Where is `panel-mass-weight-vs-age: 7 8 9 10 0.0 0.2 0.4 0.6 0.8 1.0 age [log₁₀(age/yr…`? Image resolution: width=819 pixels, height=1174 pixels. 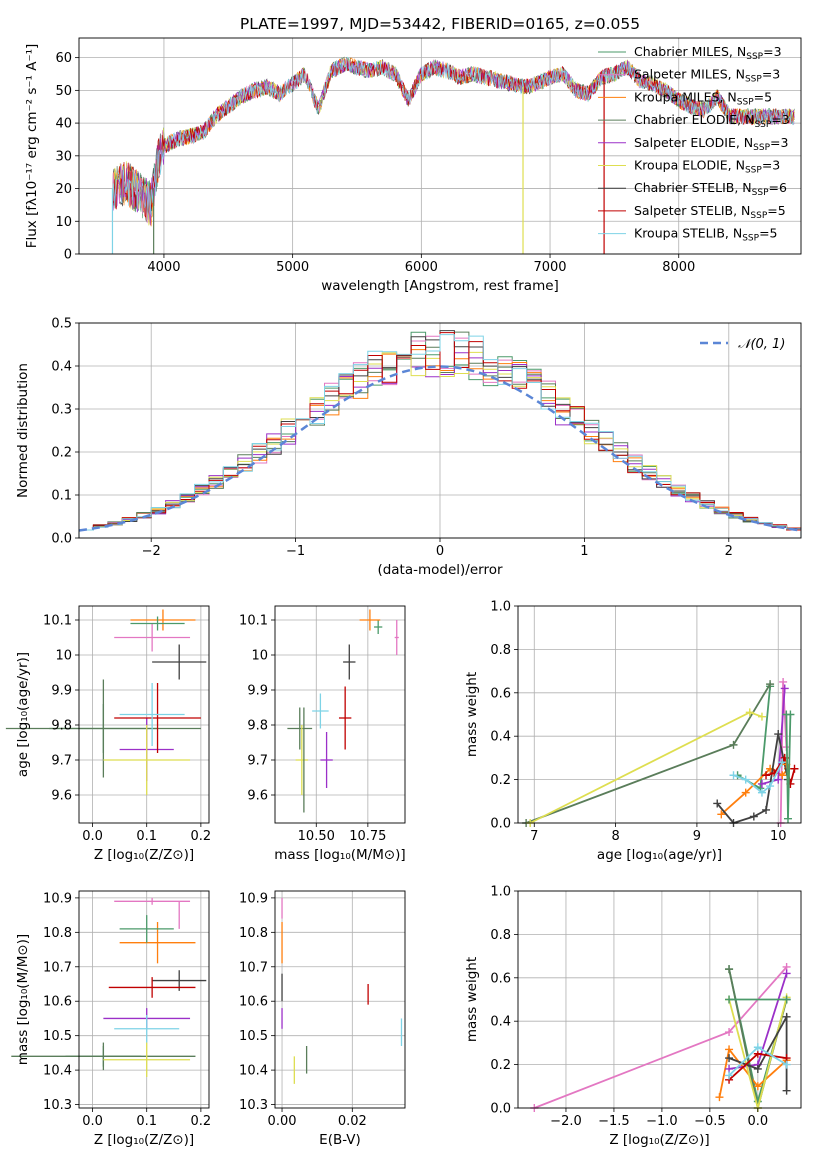 panel-mass-weight-vs-age: 7 8 9 10 0.0 0.2 0.4 0.6 0.8 1.0 age [log₁₀(age/yr… is located at coordinates (633, 731).